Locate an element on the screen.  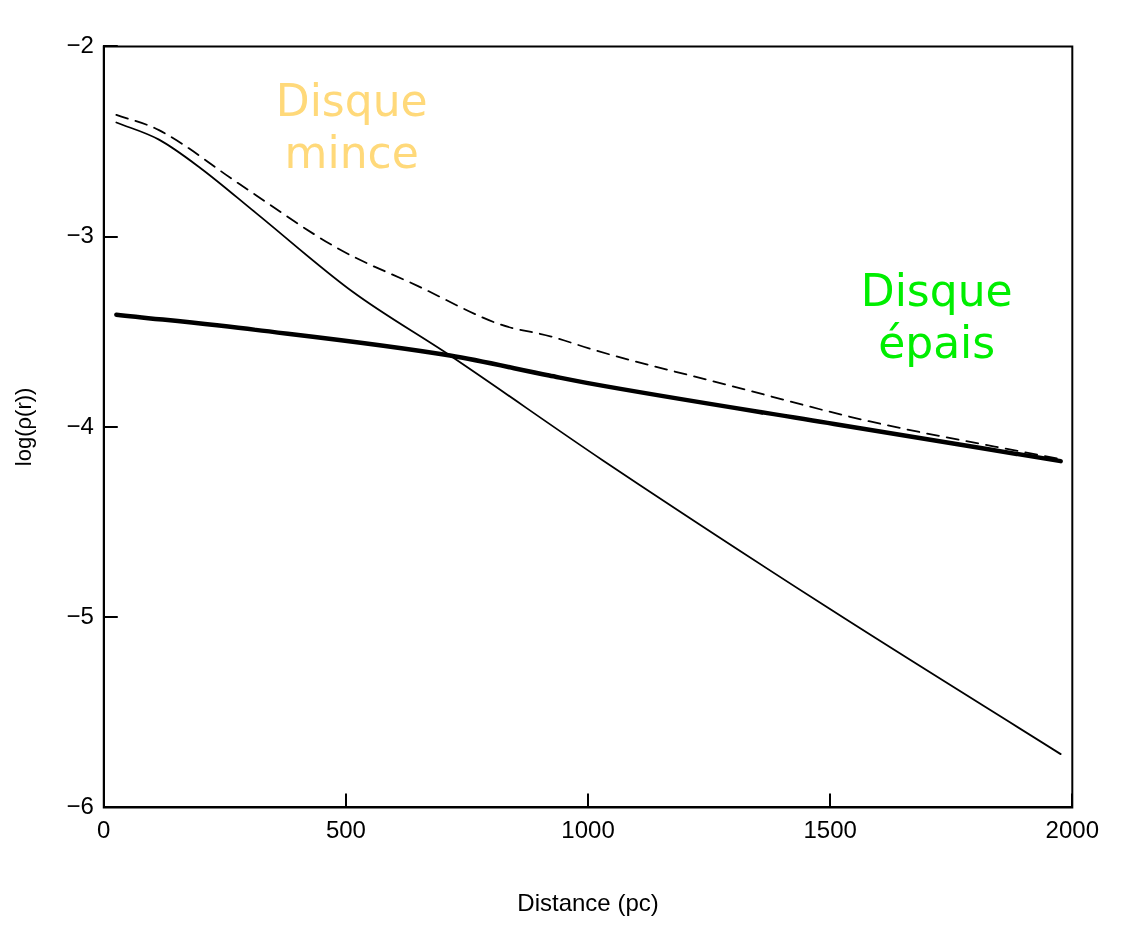
y-tick-label: −4 is located at coordinates (80, 425).